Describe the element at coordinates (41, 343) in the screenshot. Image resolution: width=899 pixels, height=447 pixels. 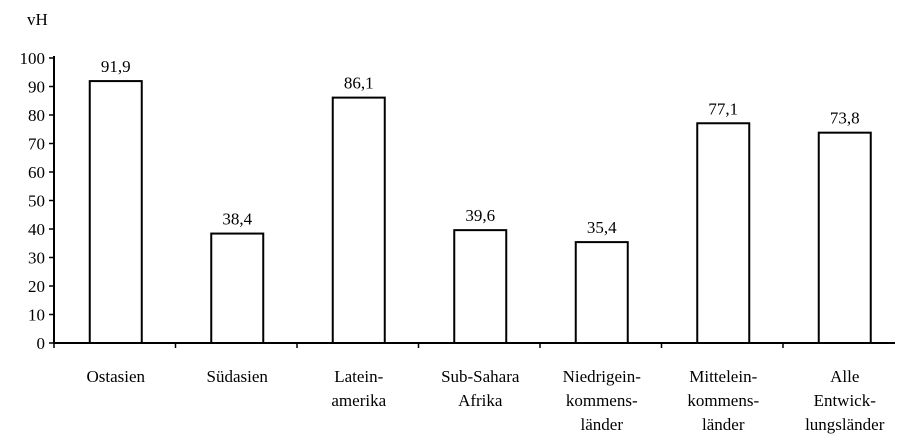
I see `y-tick-label: 0` at that location.